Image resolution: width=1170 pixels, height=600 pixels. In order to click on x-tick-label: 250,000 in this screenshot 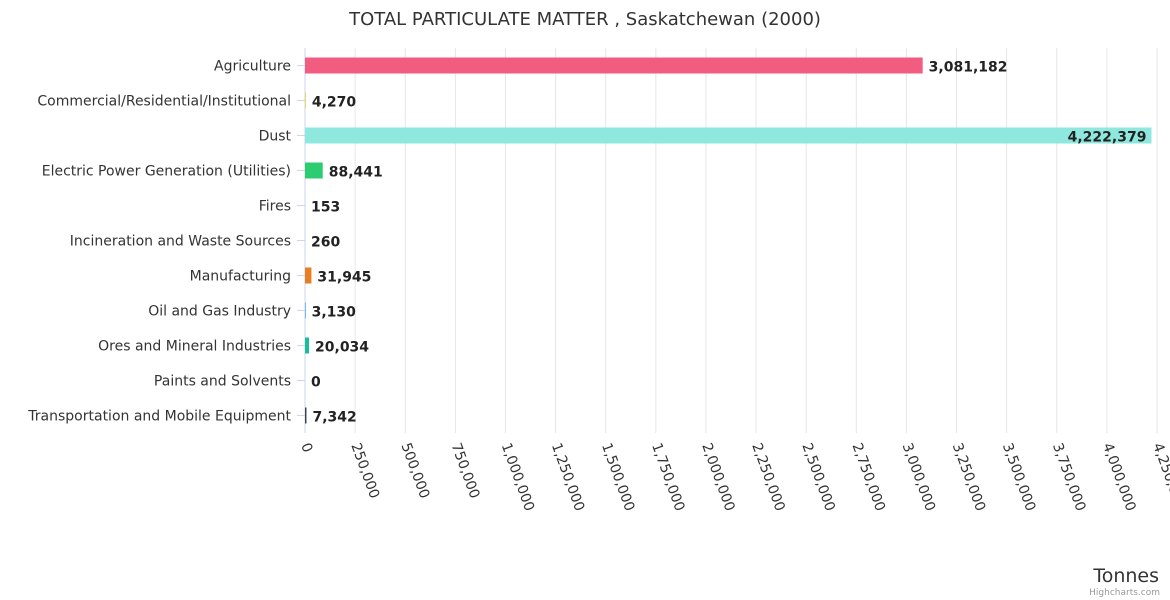, I will do `click(364, 471)`.